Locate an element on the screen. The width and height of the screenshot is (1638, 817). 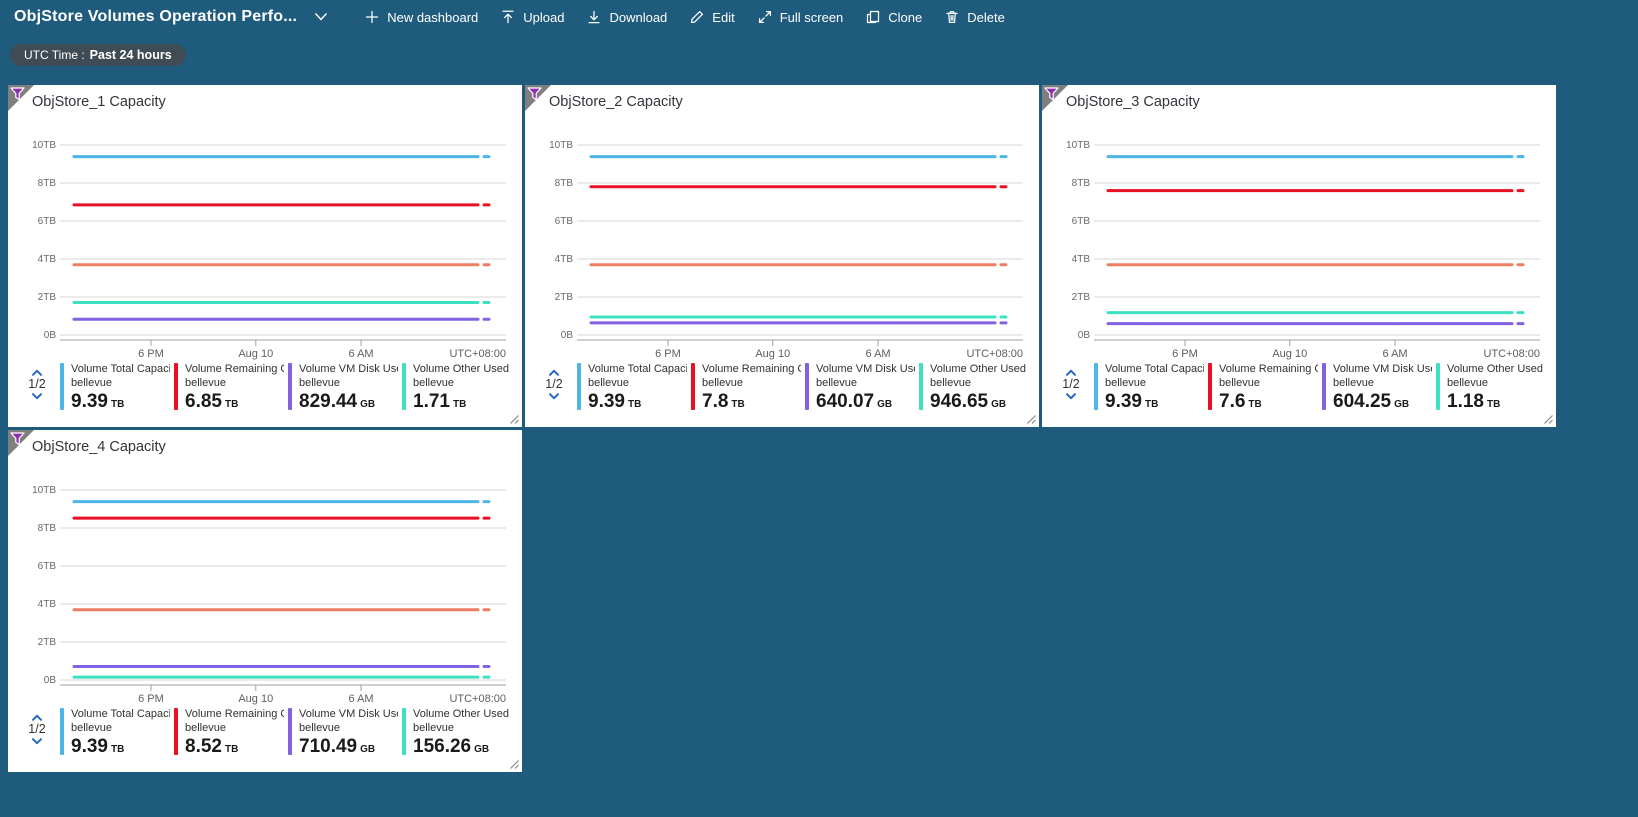
x-axis-label: 6 AM is located at coordinates (878, 354).